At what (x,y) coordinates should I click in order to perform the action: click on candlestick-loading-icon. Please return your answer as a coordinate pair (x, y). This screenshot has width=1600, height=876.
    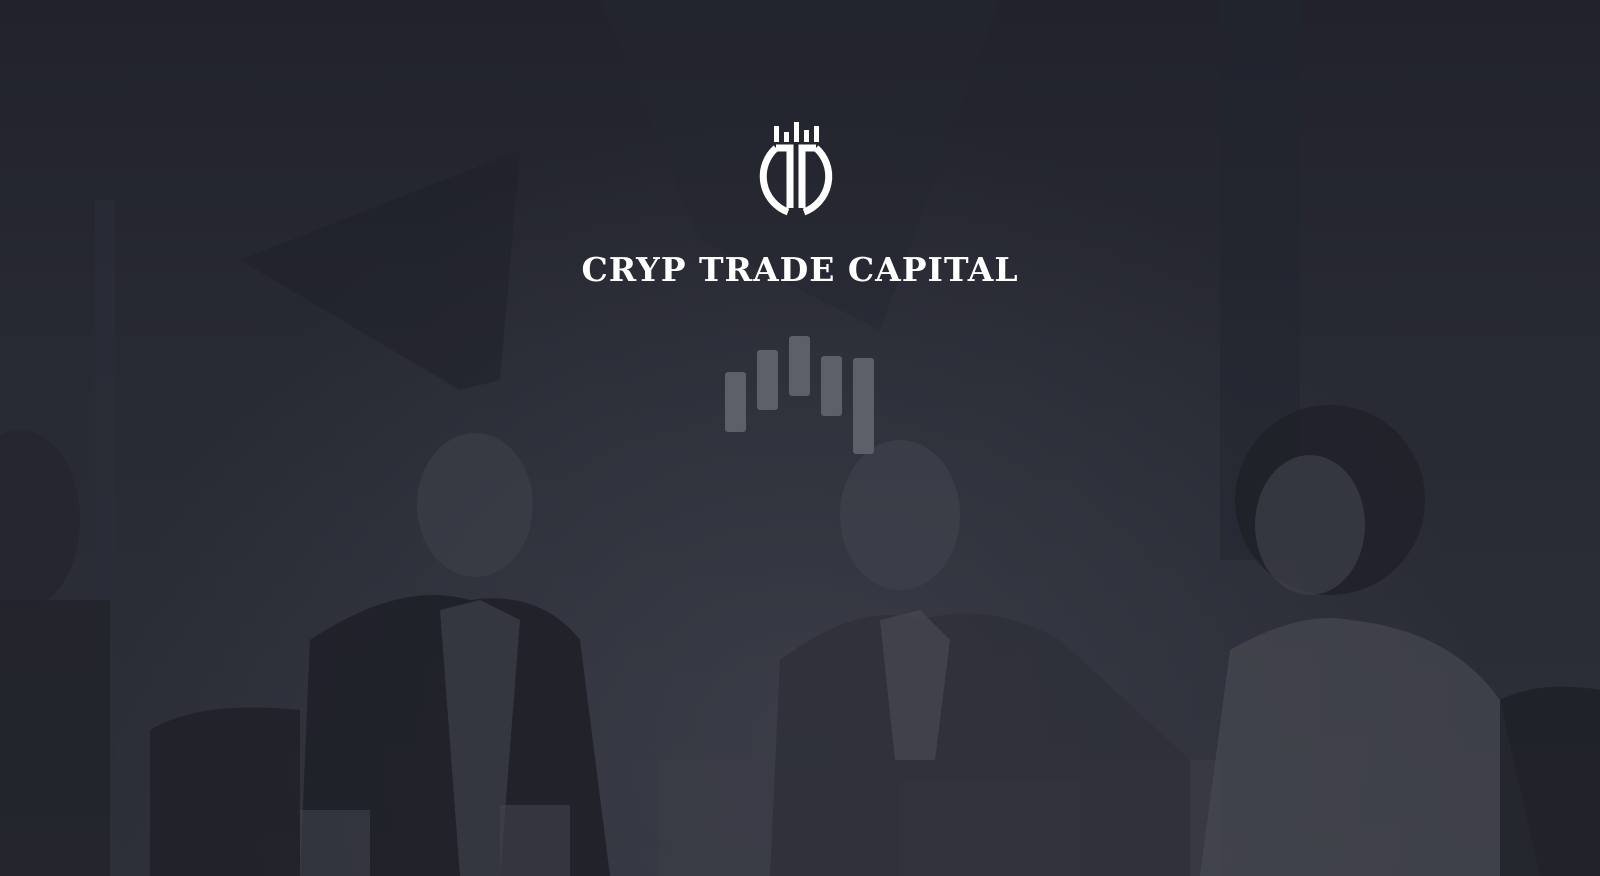
    Looking at the image, I should click on (800, 398).